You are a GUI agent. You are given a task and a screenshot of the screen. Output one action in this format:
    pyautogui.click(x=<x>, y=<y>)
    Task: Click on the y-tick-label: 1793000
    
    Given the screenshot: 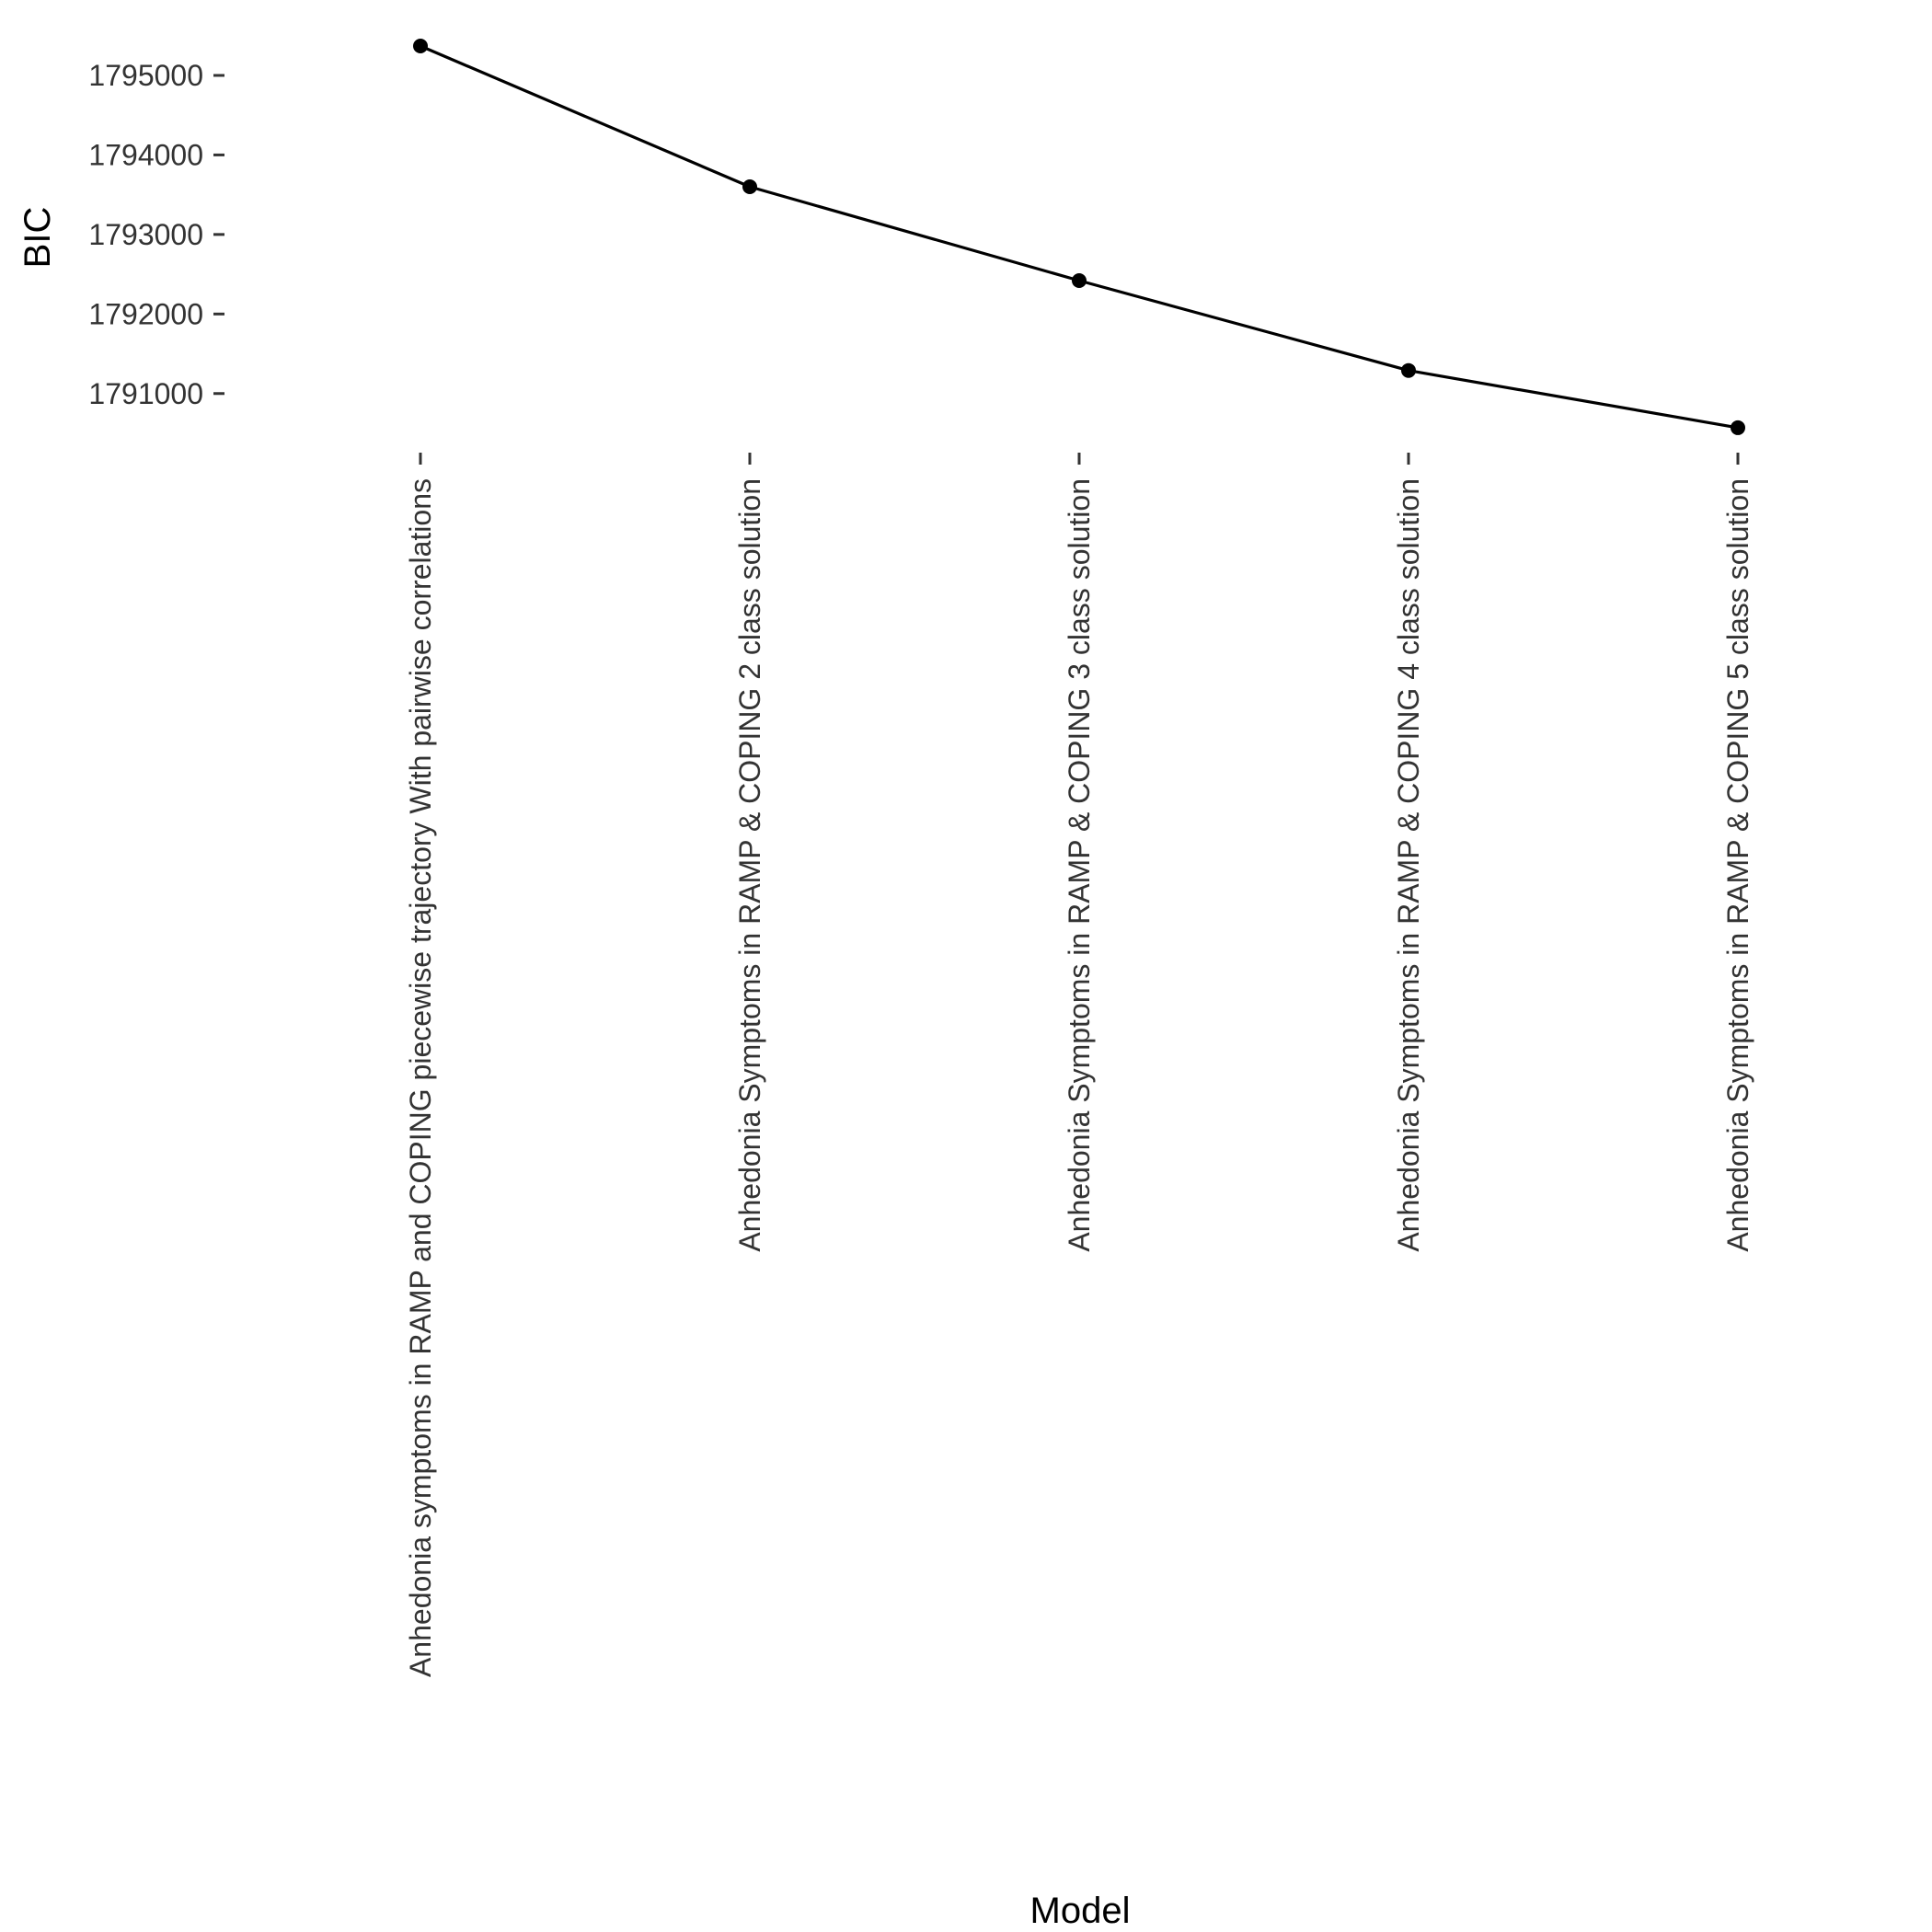 What is the action you would take?
    pyautogui.click(x=145, y=234)
    